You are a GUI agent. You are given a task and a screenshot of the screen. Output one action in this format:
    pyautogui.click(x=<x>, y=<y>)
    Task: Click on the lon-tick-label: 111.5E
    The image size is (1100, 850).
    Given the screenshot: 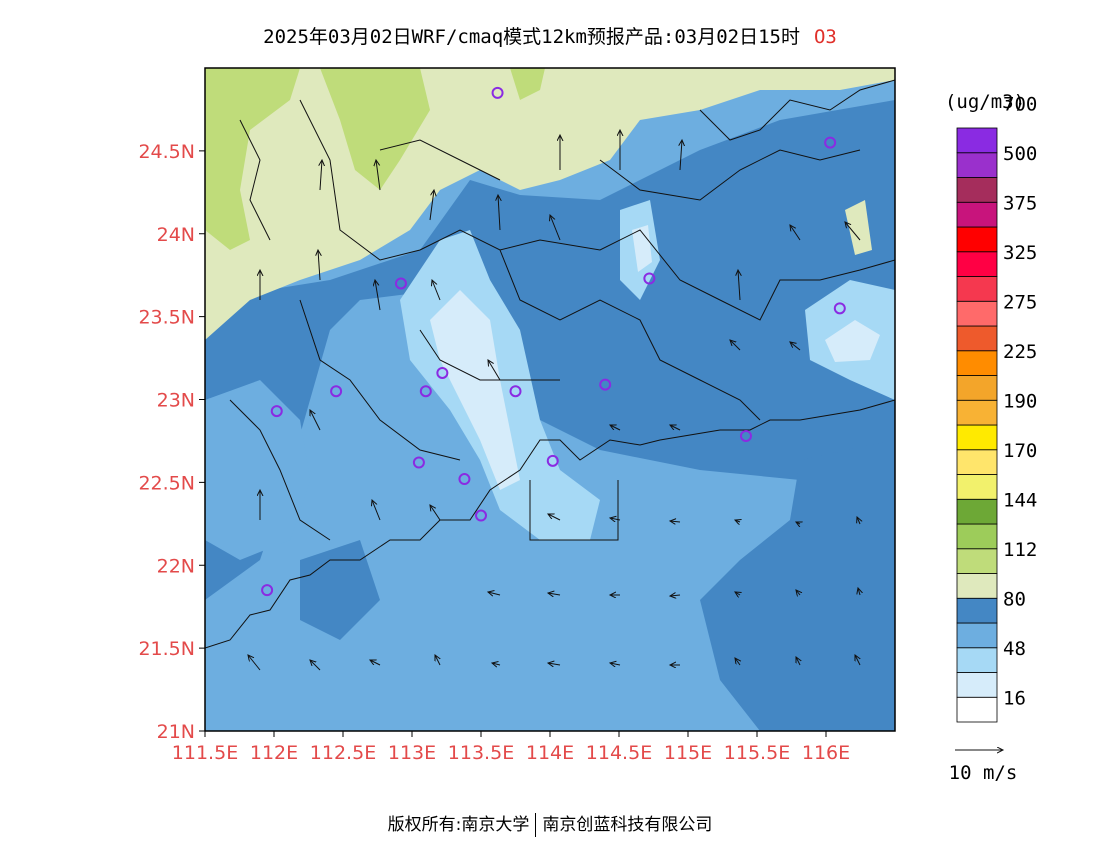 What is the action you would take?
    pyautogui.click(x=205, y=753)
    